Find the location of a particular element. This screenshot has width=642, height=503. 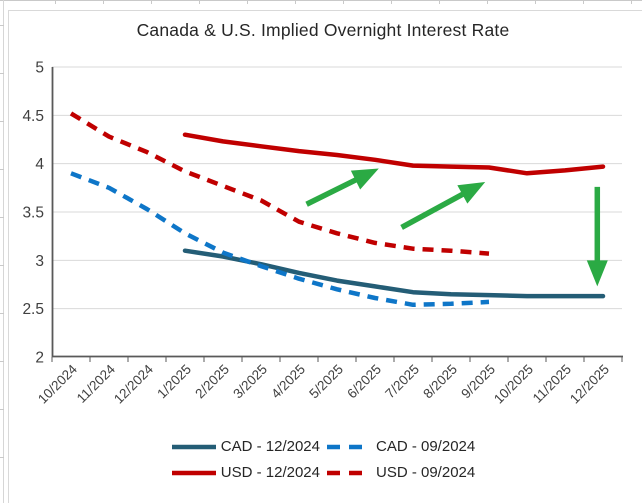

legend-row-2: USD - 12/2024 USD - 09/2024 is located at coordinates (323, 472).